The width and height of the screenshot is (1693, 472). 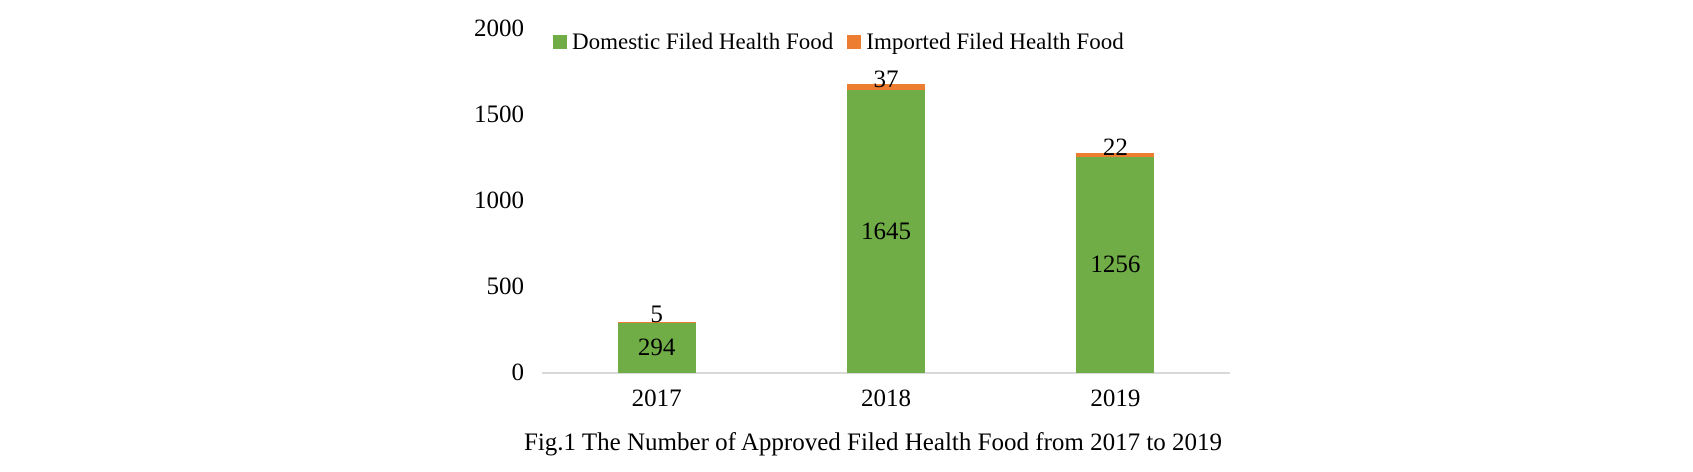 I want to click on y-axis-tick-label: 1000, so click(x=499, y=200).